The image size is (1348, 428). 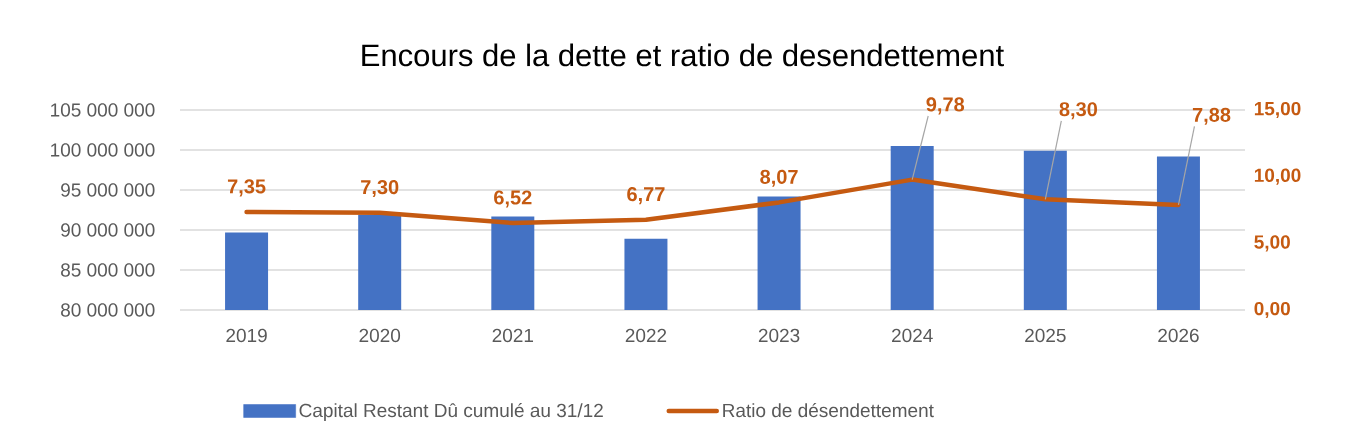 I want to click on x-tick-label: 2021, so click(x=513, y=335).